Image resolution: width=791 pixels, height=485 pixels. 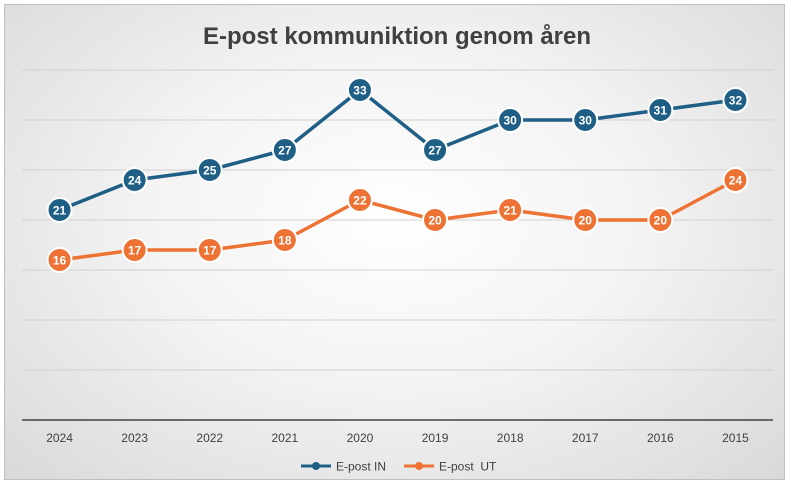 What do you see at coordinates (435, 438) in the screenshot?
I see `x-tick-label: 2019` at bounding box center [435, 438].